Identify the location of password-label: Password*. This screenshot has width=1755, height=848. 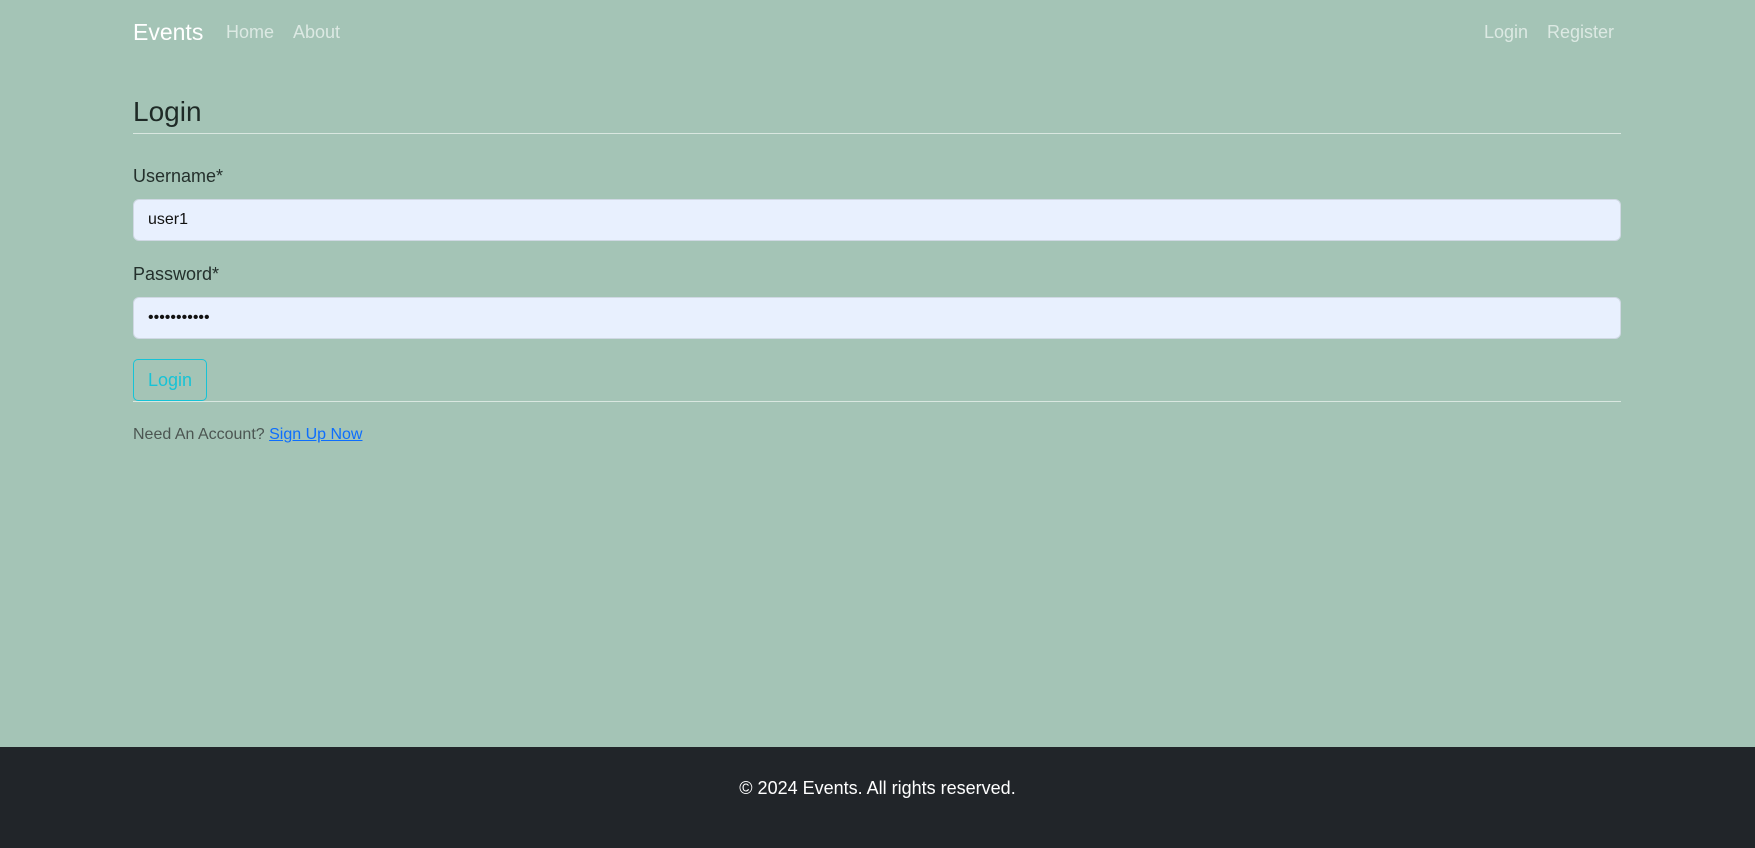
(176, 274).